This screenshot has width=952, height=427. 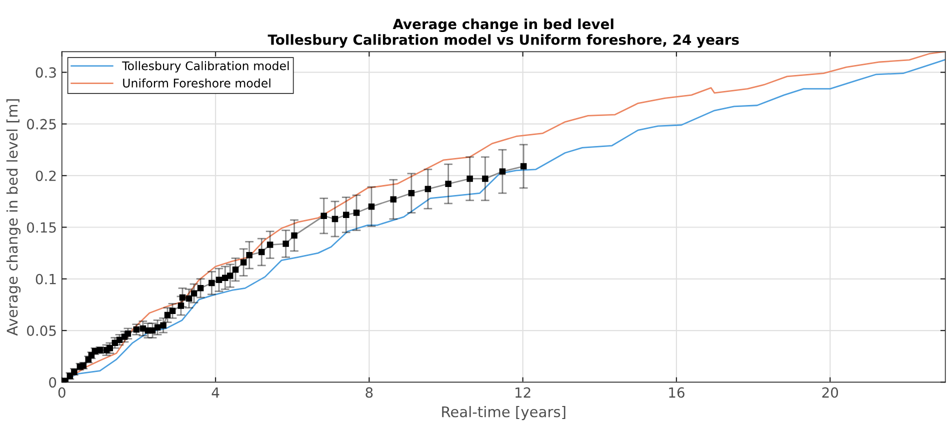 I want to click on y-tick-label: 0.1, so click(x=46, y=279).